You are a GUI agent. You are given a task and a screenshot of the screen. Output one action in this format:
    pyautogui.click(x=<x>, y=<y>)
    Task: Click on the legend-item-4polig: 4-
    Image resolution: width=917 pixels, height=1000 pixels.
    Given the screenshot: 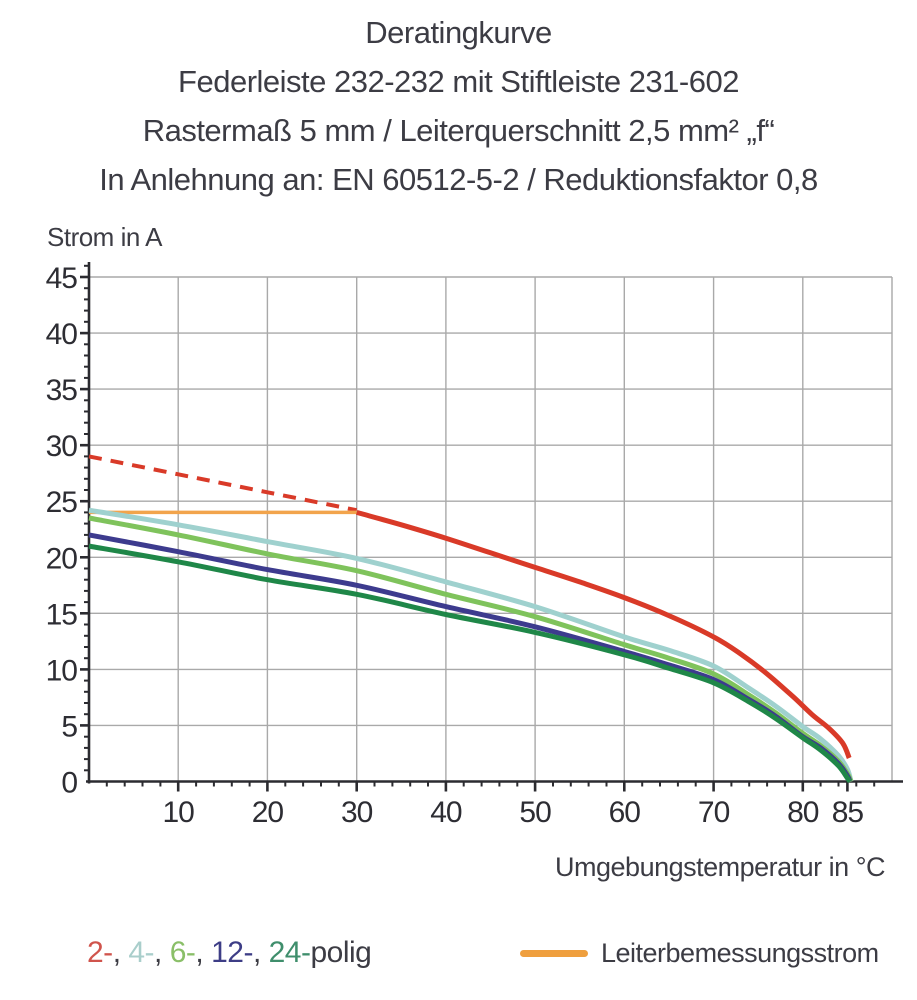 What is the action you would take?
    pyautogui.click(x=141, y=952)
    